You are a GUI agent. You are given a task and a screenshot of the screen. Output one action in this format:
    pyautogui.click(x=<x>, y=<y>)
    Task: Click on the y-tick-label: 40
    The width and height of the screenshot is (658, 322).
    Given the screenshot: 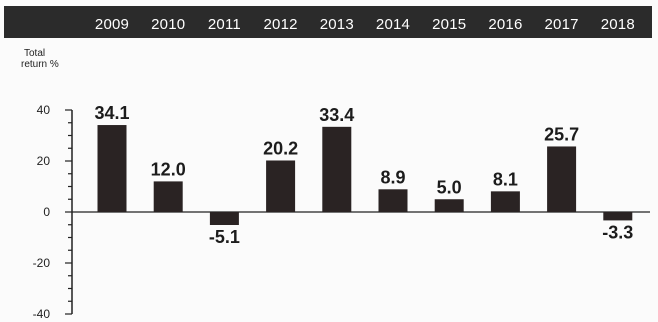 What is the action you would take?
    pyautogui.click(x=44, y=110)
    